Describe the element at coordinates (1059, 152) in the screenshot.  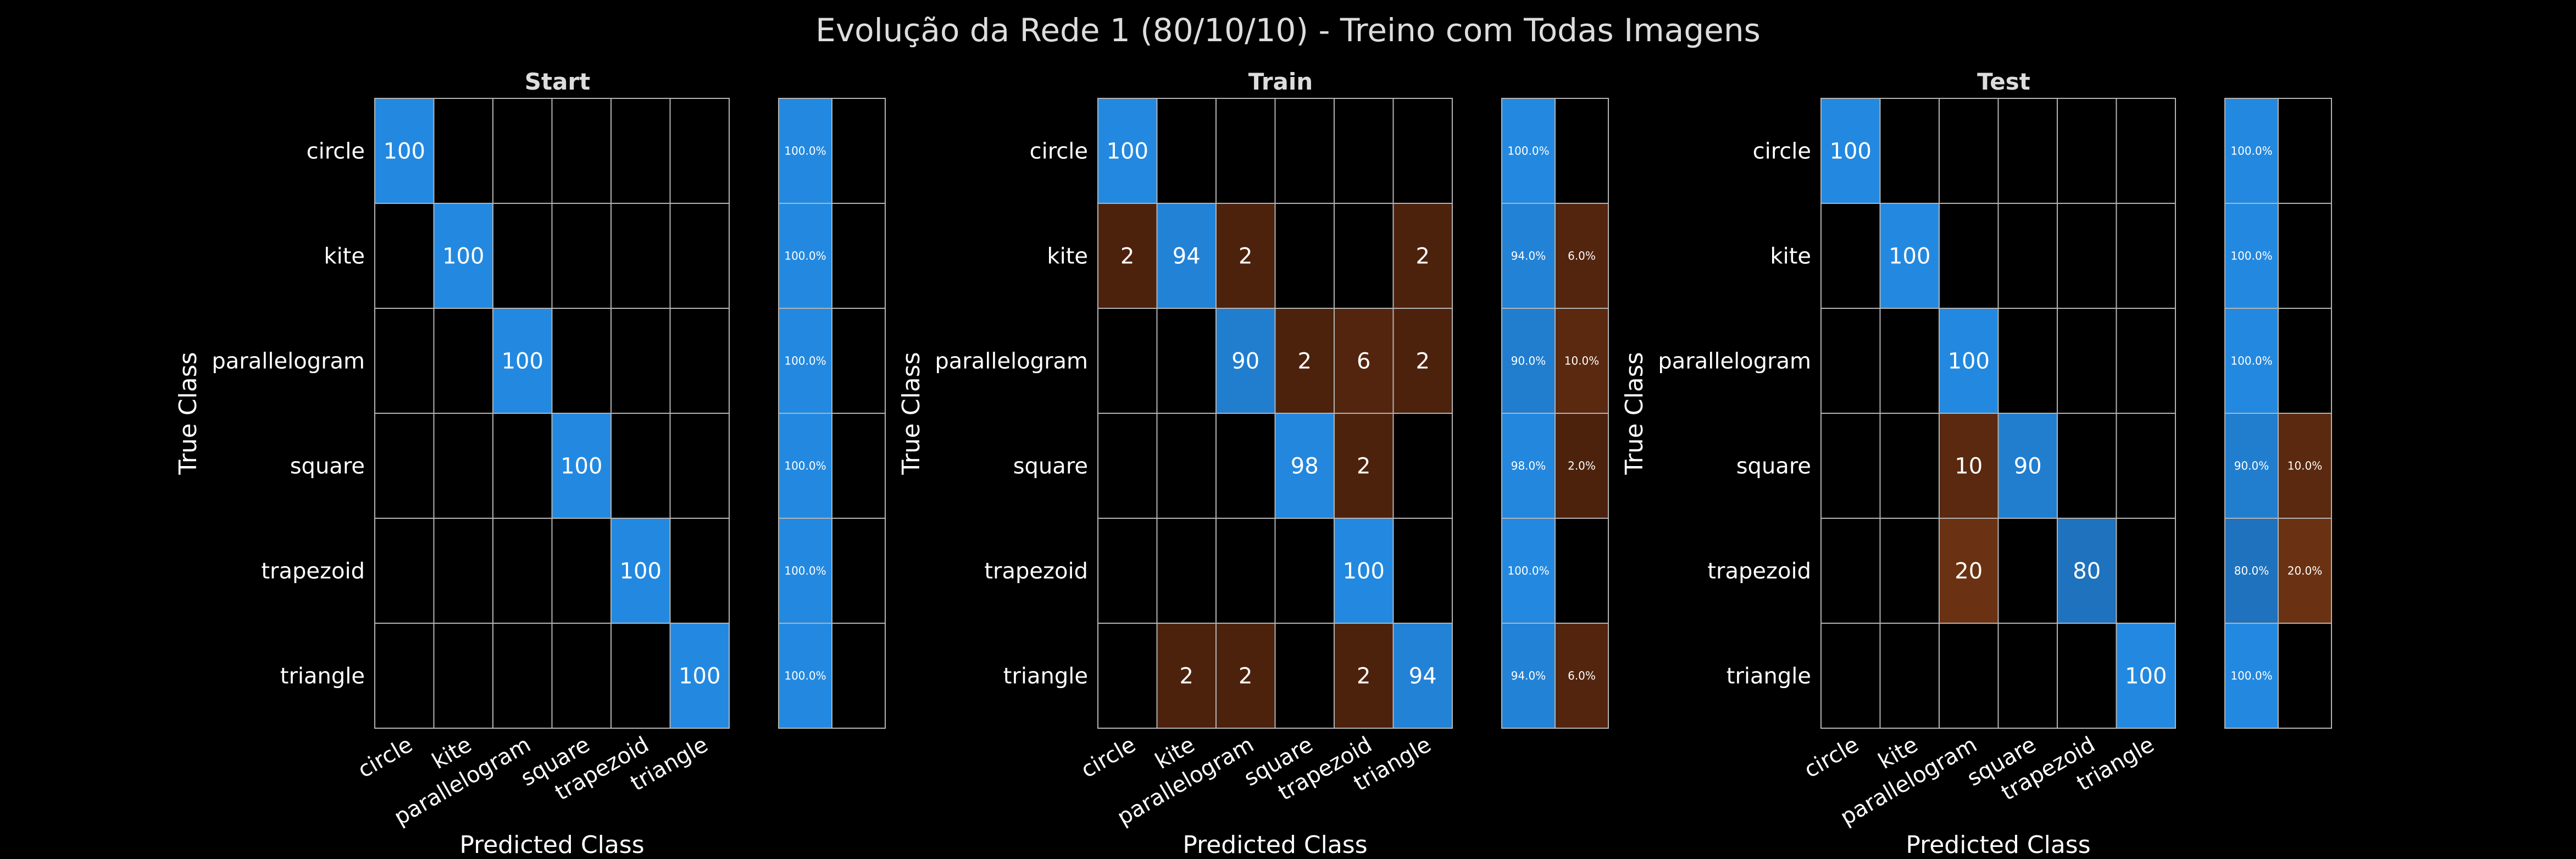
I see `y-tick-label: circle` at that location.